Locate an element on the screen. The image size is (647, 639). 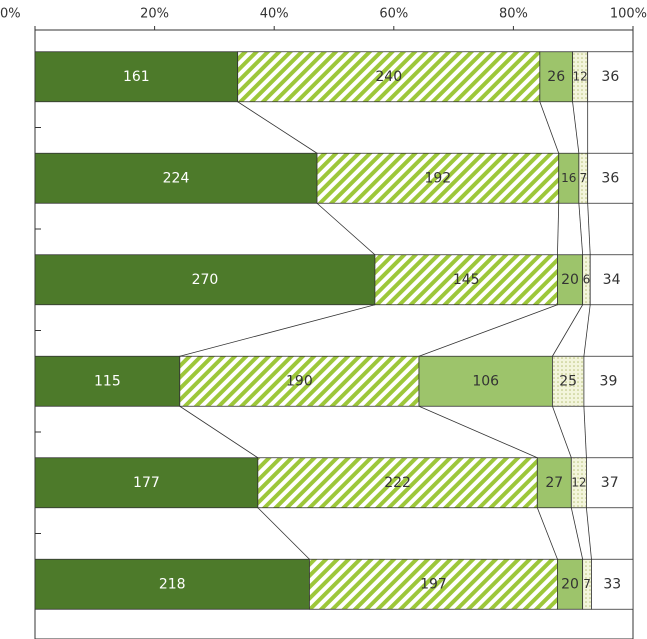
data-label: 161 is located at coordinates (136, 77).